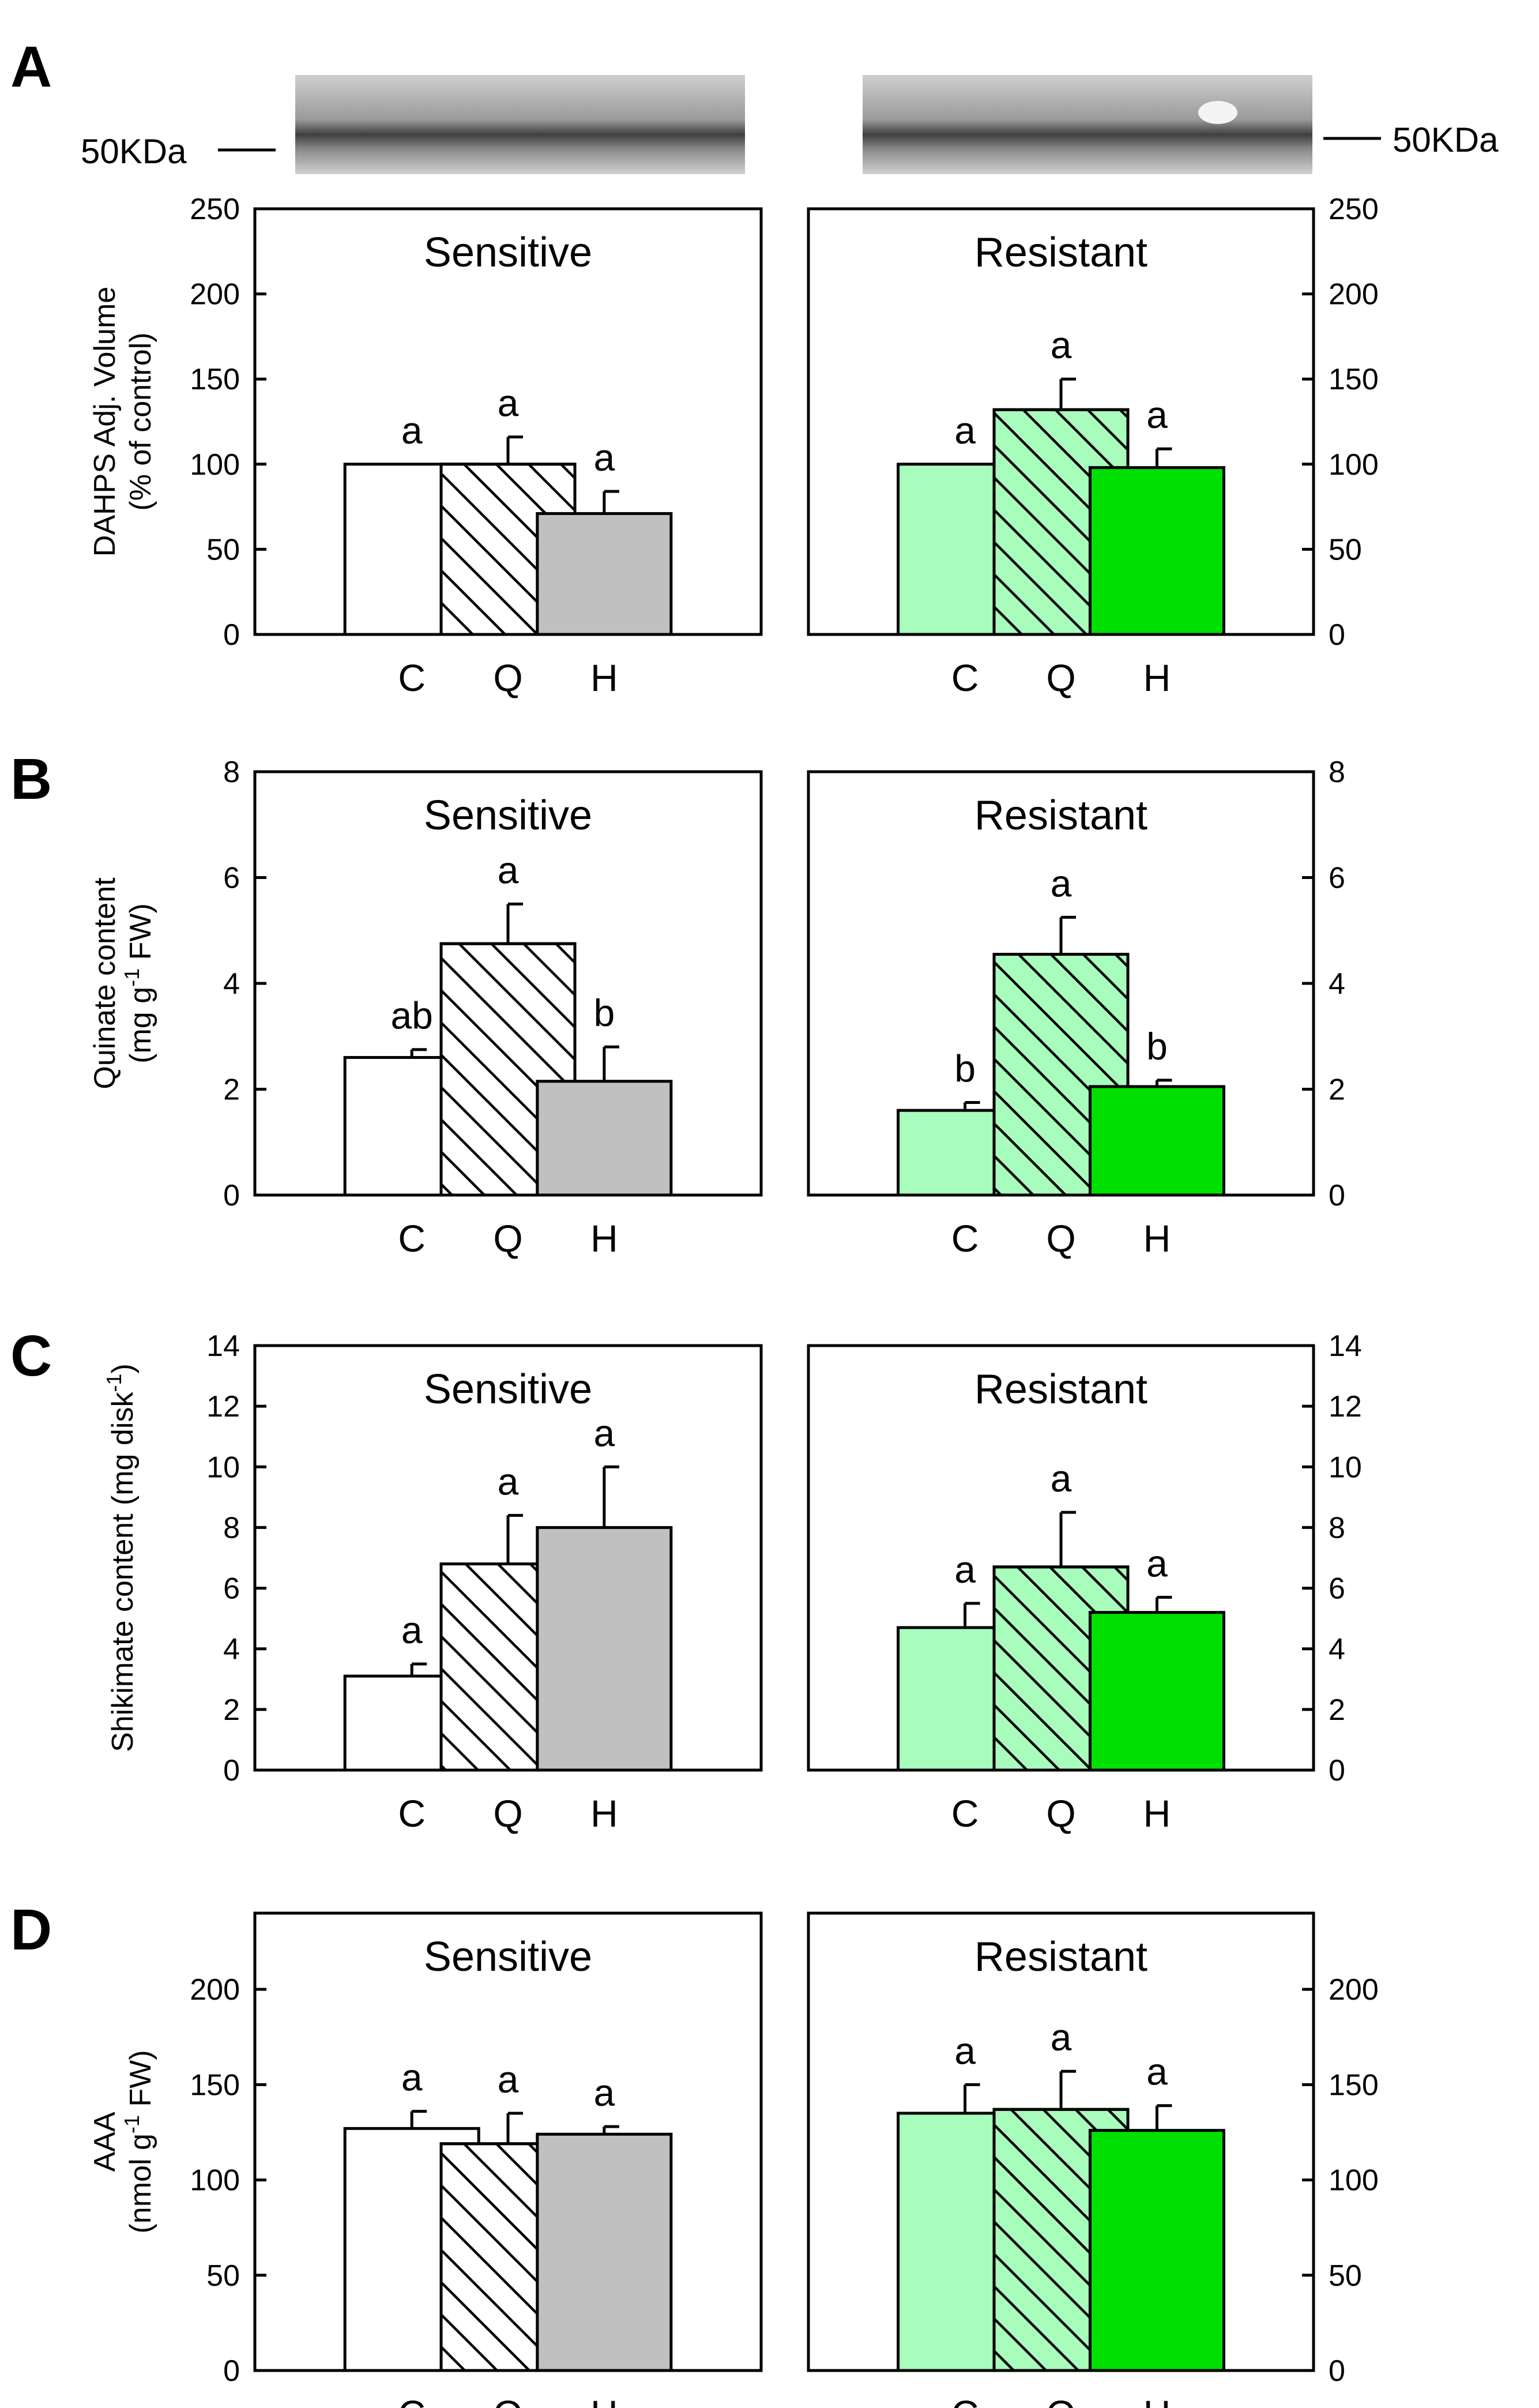  Describe the element at coordinates (412, 1813) in the screenshot. I see `category-label-C-sensitive-C: C` at that location.